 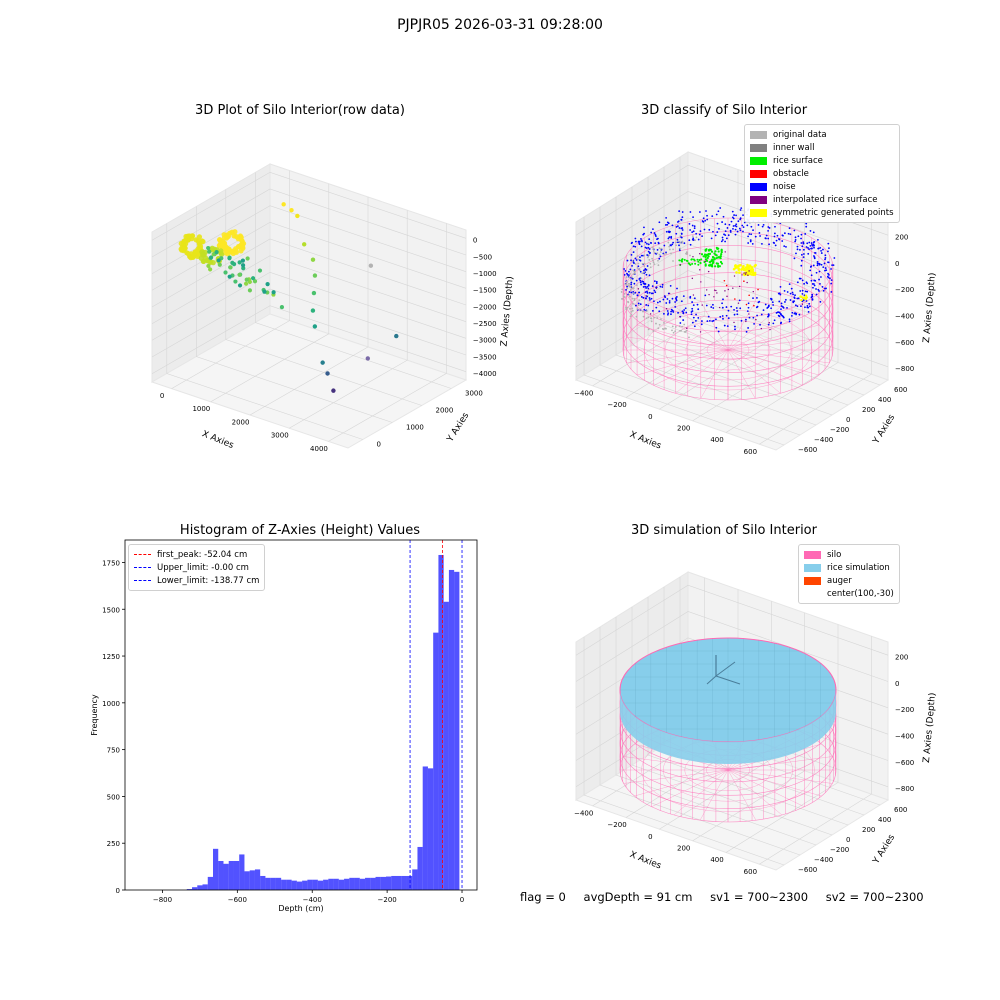 I want to click on legend-entry: silo, so click(x=849, y=554).